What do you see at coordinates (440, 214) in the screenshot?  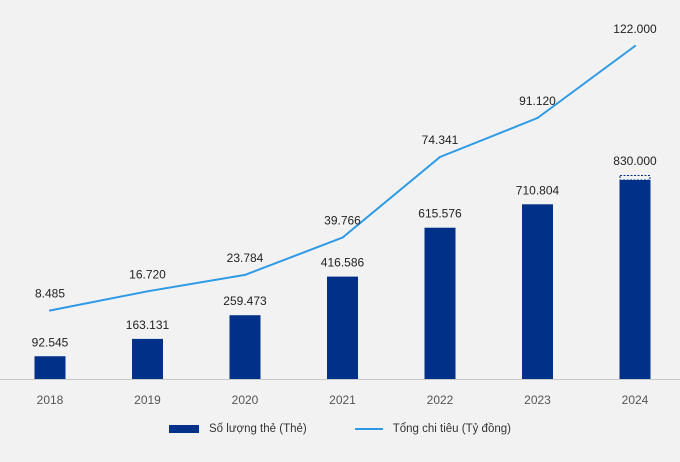 I see `bar-value-label: 615.576` at bounding box center [440, 214].